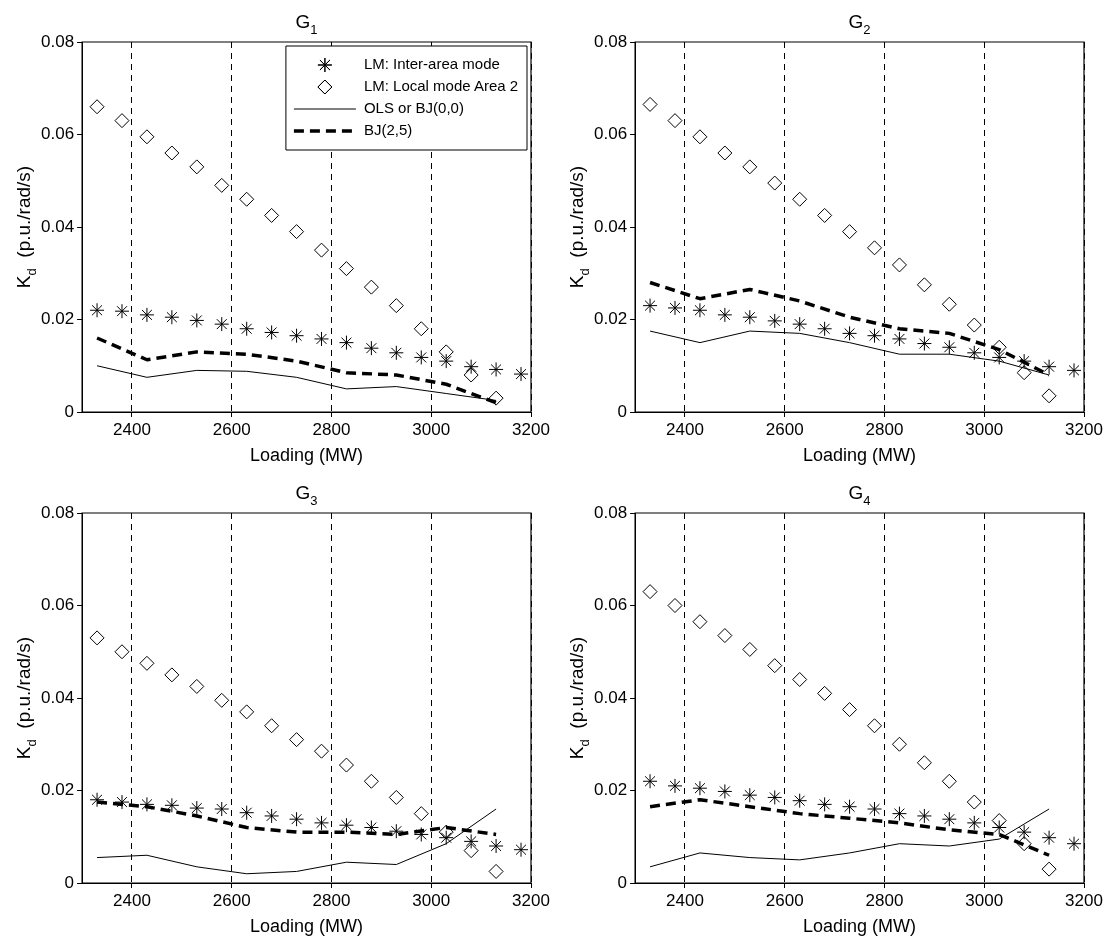  What do you see at coordinates (413, 108) in the screenshot?
I see `legend-label: OLS or BJ(0,0)` at bounding box center [413, 108].